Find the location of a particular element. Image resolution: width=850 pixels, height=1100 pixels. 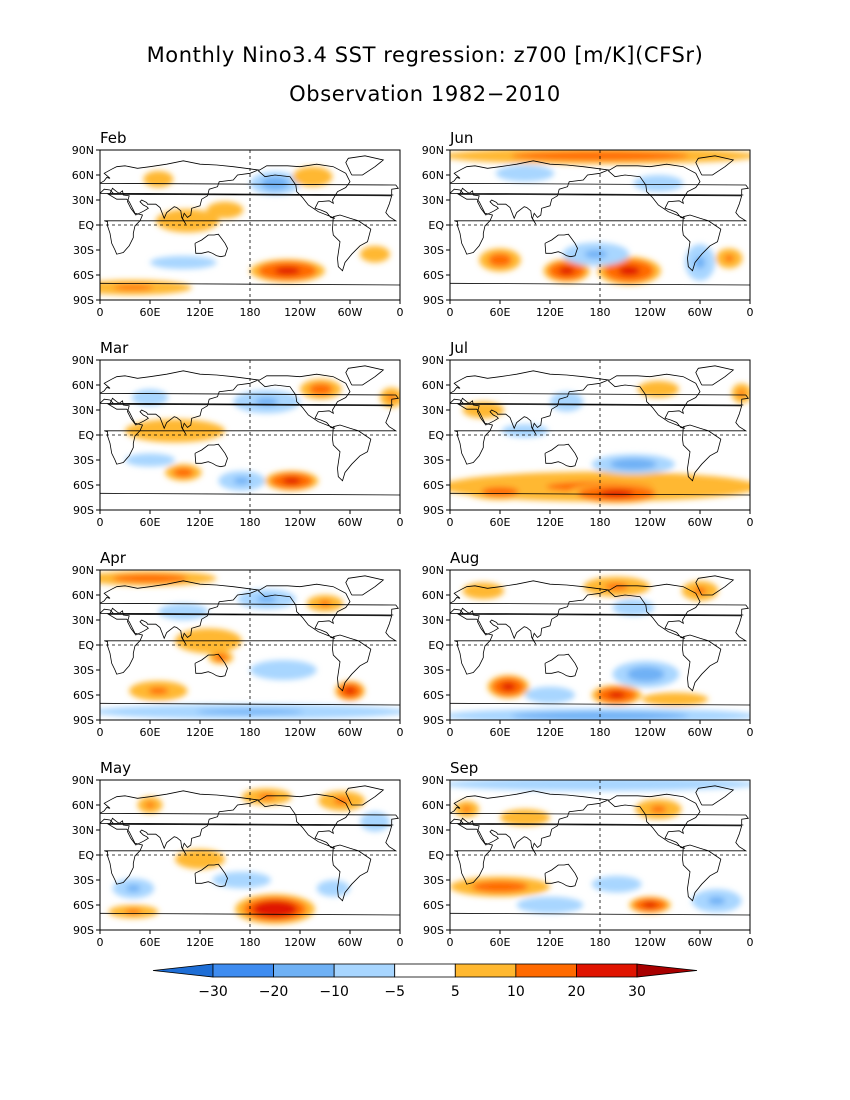

x-tick-label: 60E is located at coordinates (150, 522).